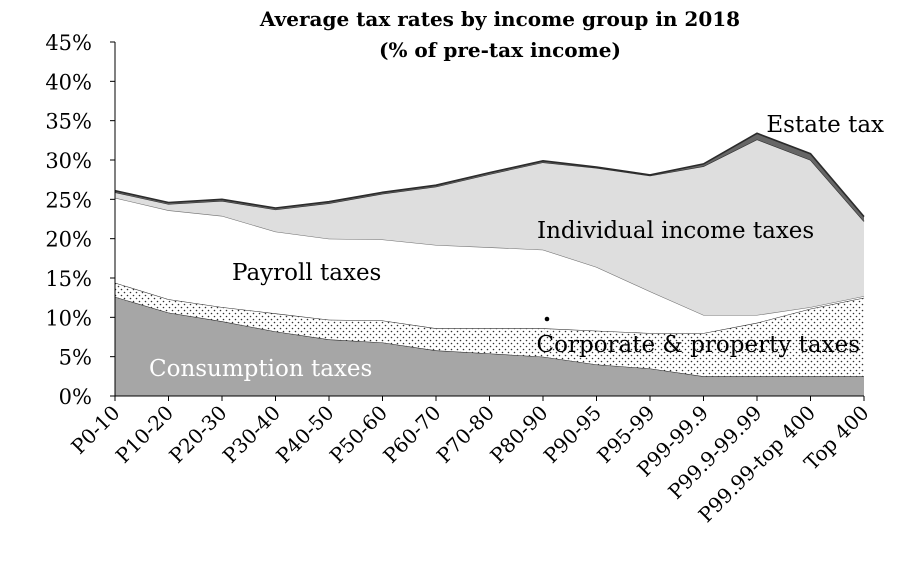 This screenshot has height=567, width=900. What do you see at coordinates (358, 434) in the screenshot?
I see `x-tick-label: P50-60` at bounding box center [358, 434].